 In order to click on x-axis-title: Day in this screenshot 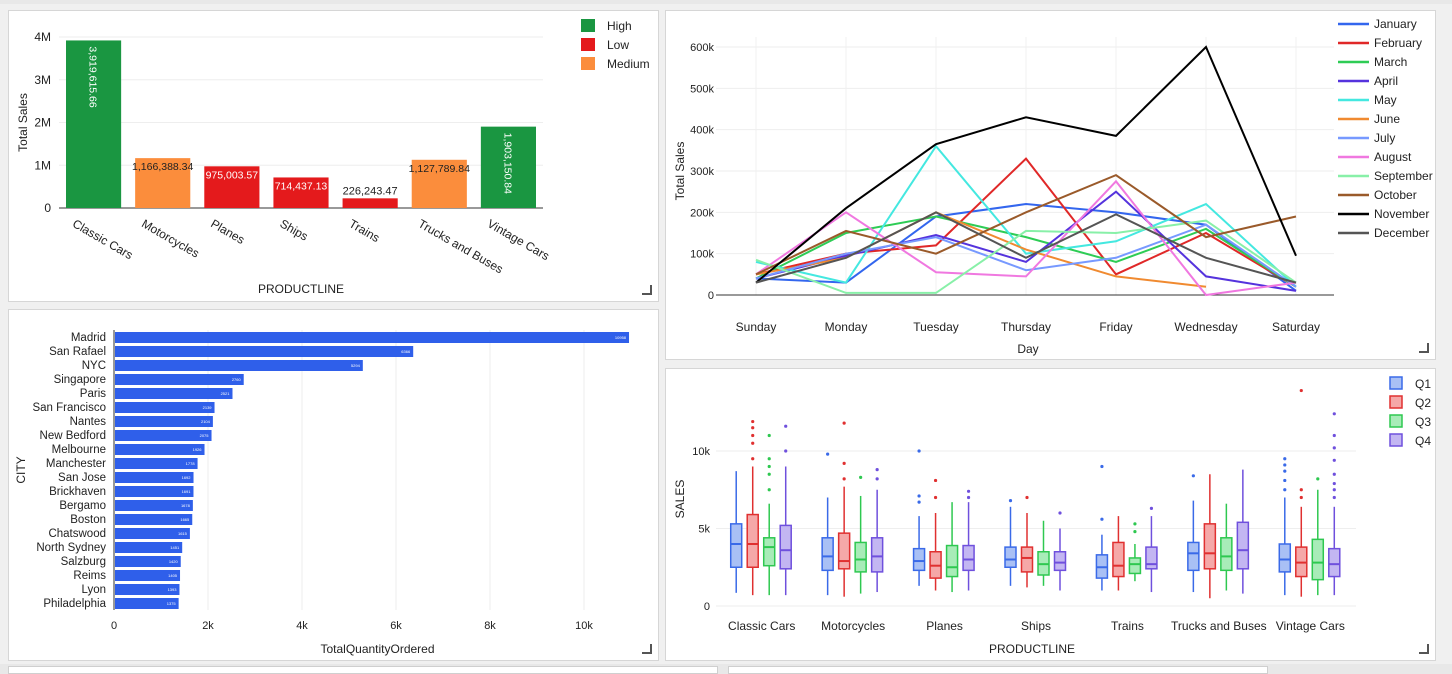, I will do `click(1027, 349)`.